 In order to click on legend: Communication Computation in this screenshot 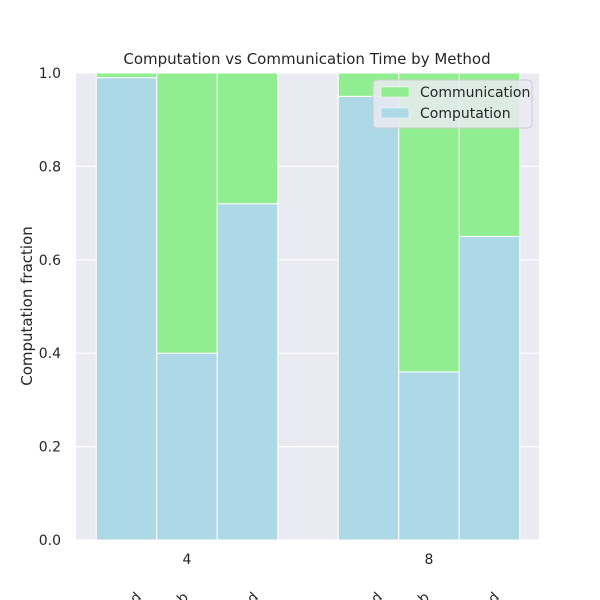, I will do `click(452, 104)`.